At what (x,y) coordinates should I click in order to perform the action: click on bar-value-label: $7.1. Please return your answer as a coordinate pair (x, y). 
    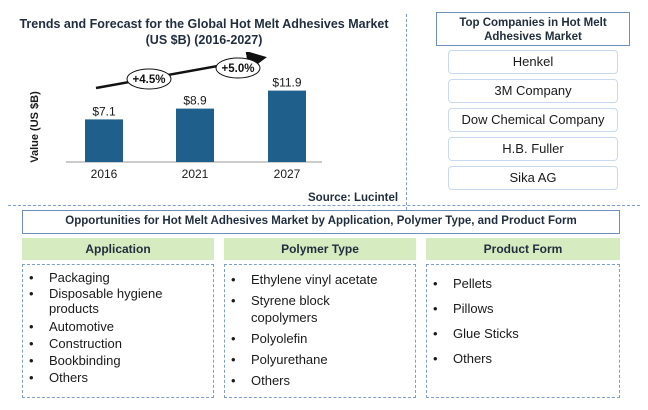
    Looking at the image, I should click on (104, 111).